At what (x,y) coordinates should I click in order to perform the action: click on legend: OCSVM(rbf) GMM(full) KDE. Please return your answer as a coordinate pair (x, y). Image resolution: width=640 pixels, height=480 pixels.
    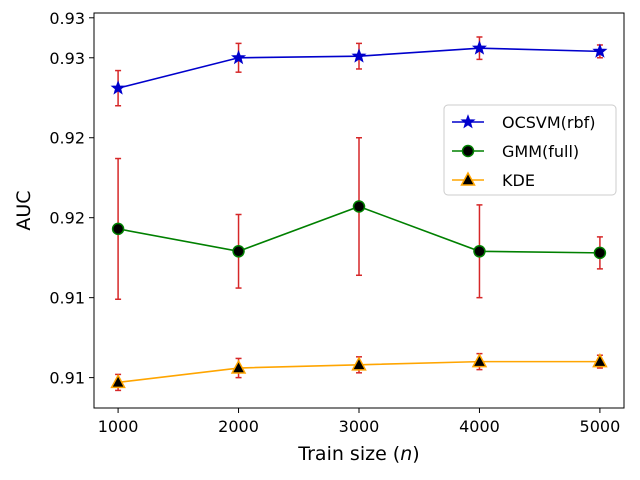
    Looking at the image, I should click on (530, 150).